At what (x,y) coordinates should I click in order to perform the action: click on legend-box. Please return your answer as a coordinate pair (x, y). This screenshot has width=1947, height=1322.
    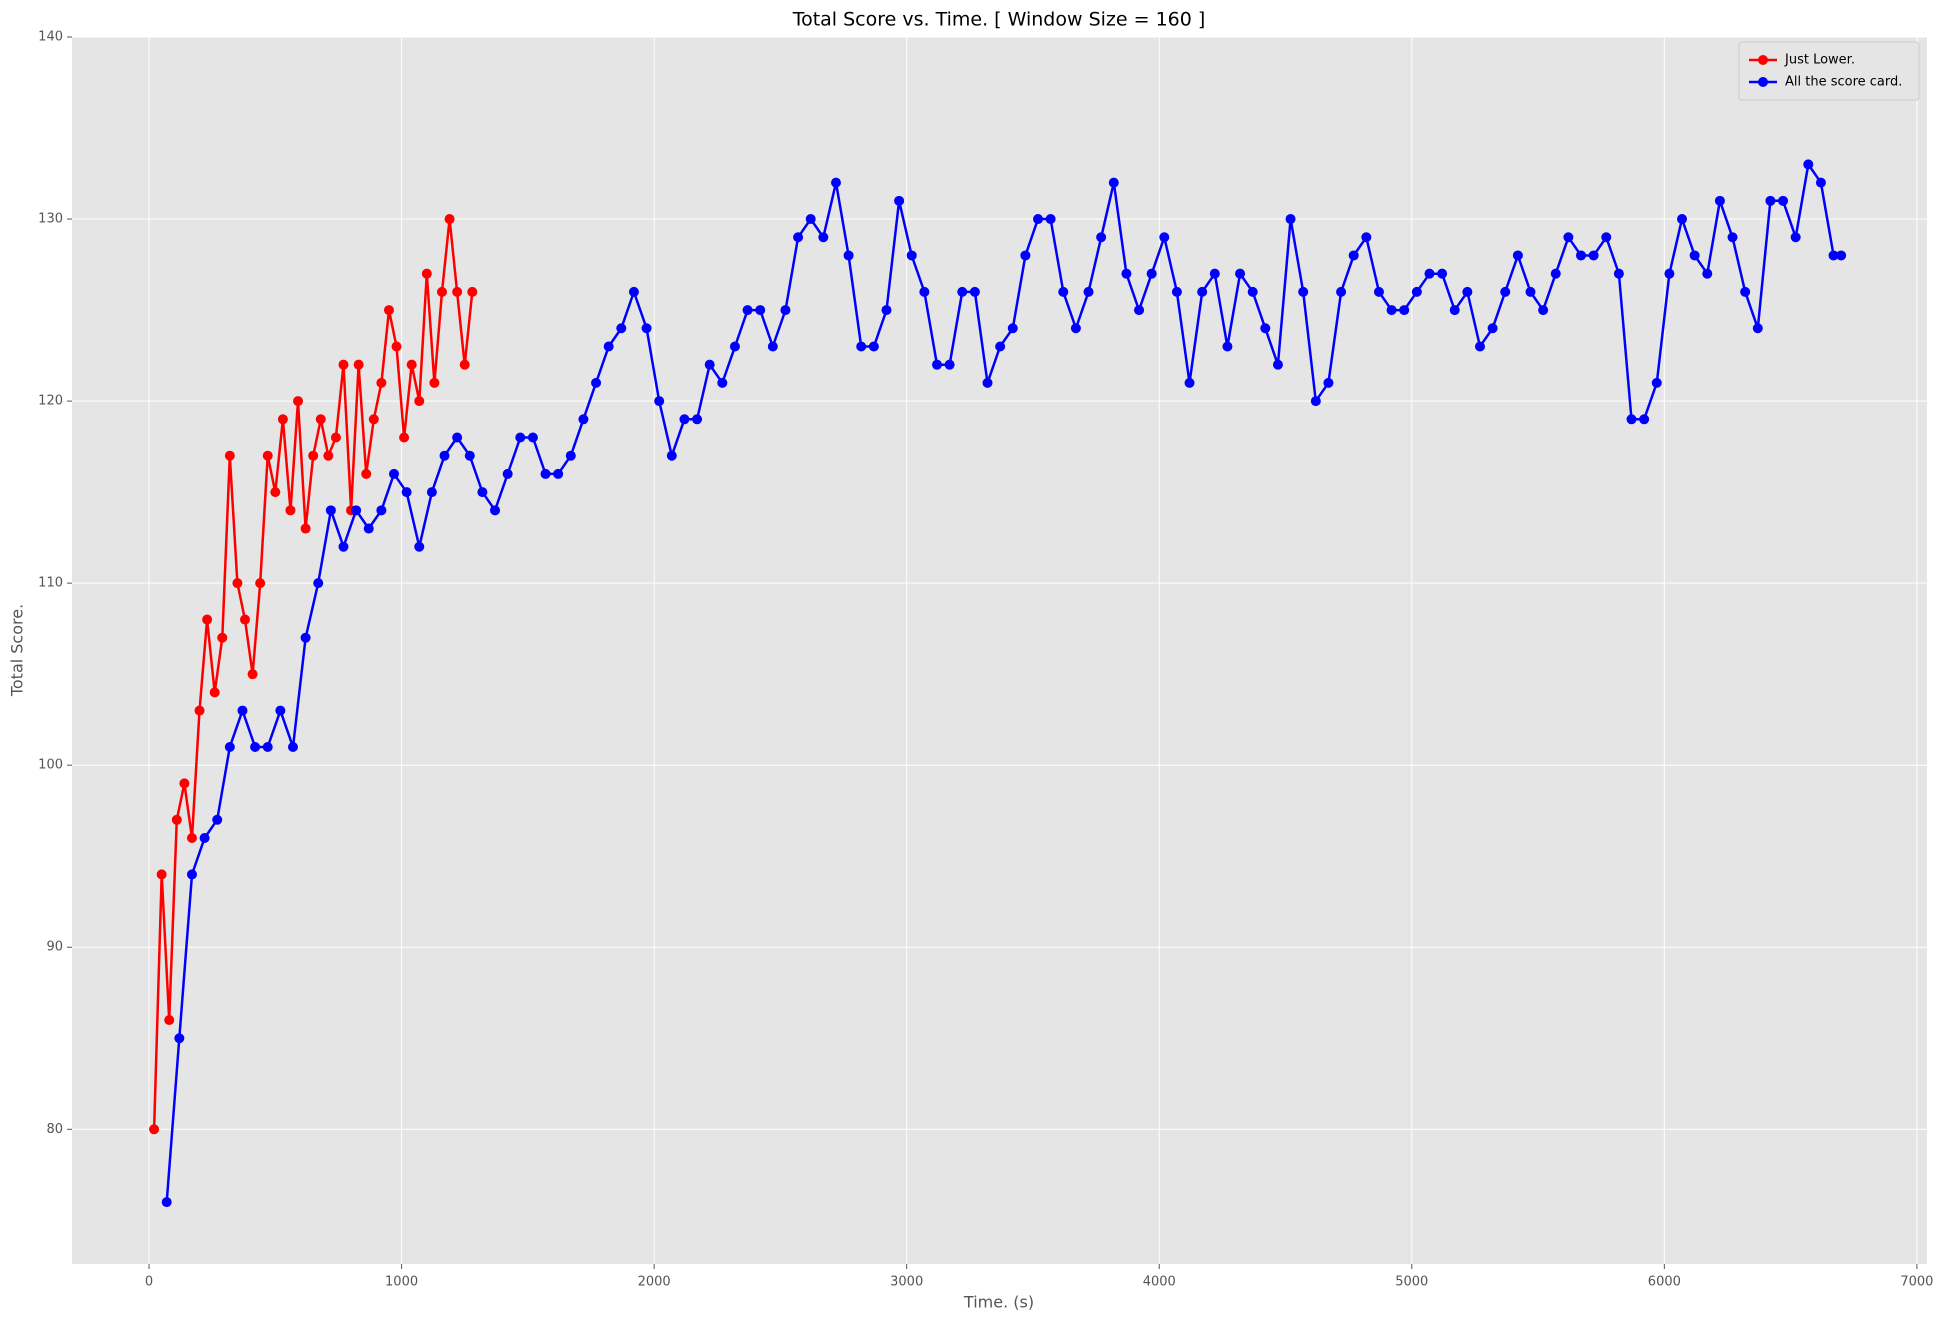
    Looking at the image, I should click on (1829, 71).